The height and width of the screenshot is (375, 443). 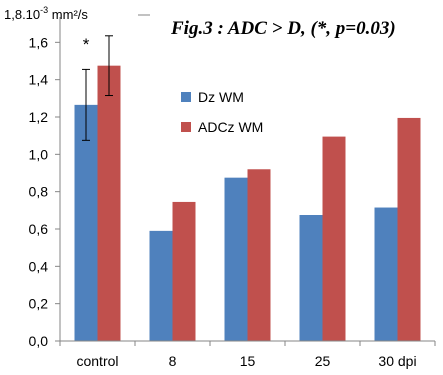 I want to click on significance-annotation: *, so click(x=86, y=44).